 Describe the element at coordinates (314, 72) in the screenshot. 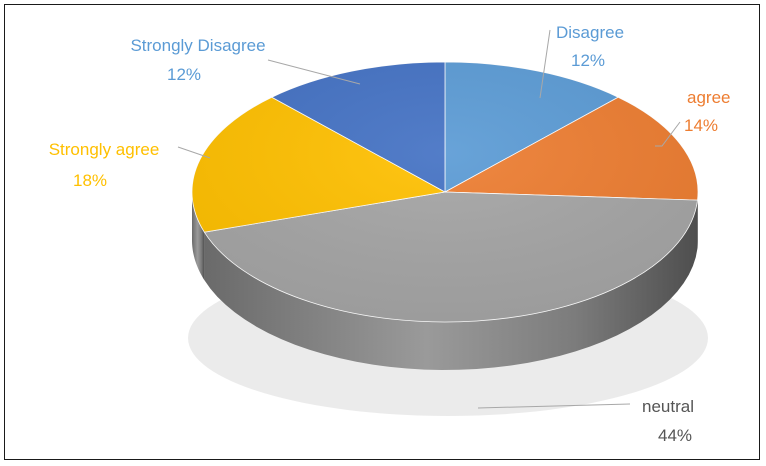

I see `leader-strongly-disagree` at that location.